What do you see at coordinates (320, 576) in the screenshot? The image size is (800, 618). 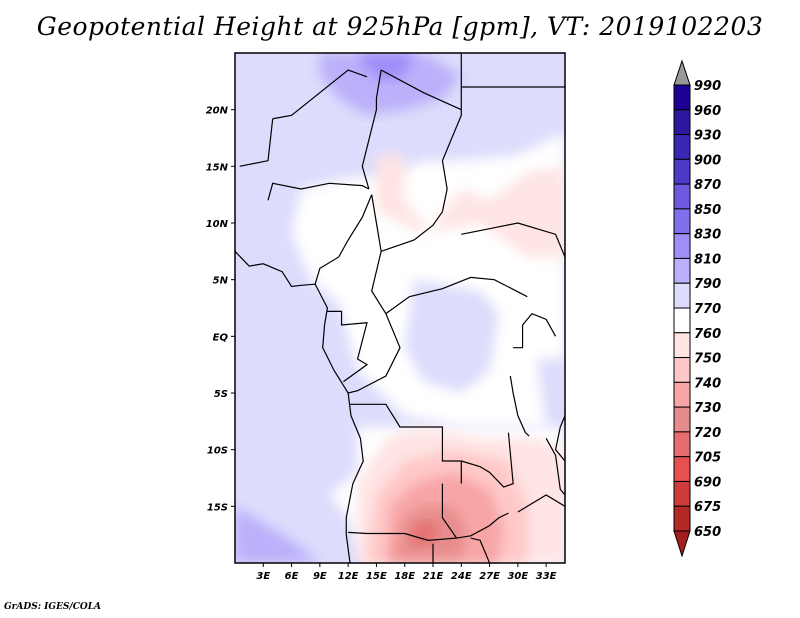 I see `x-tick-label: 9E` at bounding box center [320, 576].